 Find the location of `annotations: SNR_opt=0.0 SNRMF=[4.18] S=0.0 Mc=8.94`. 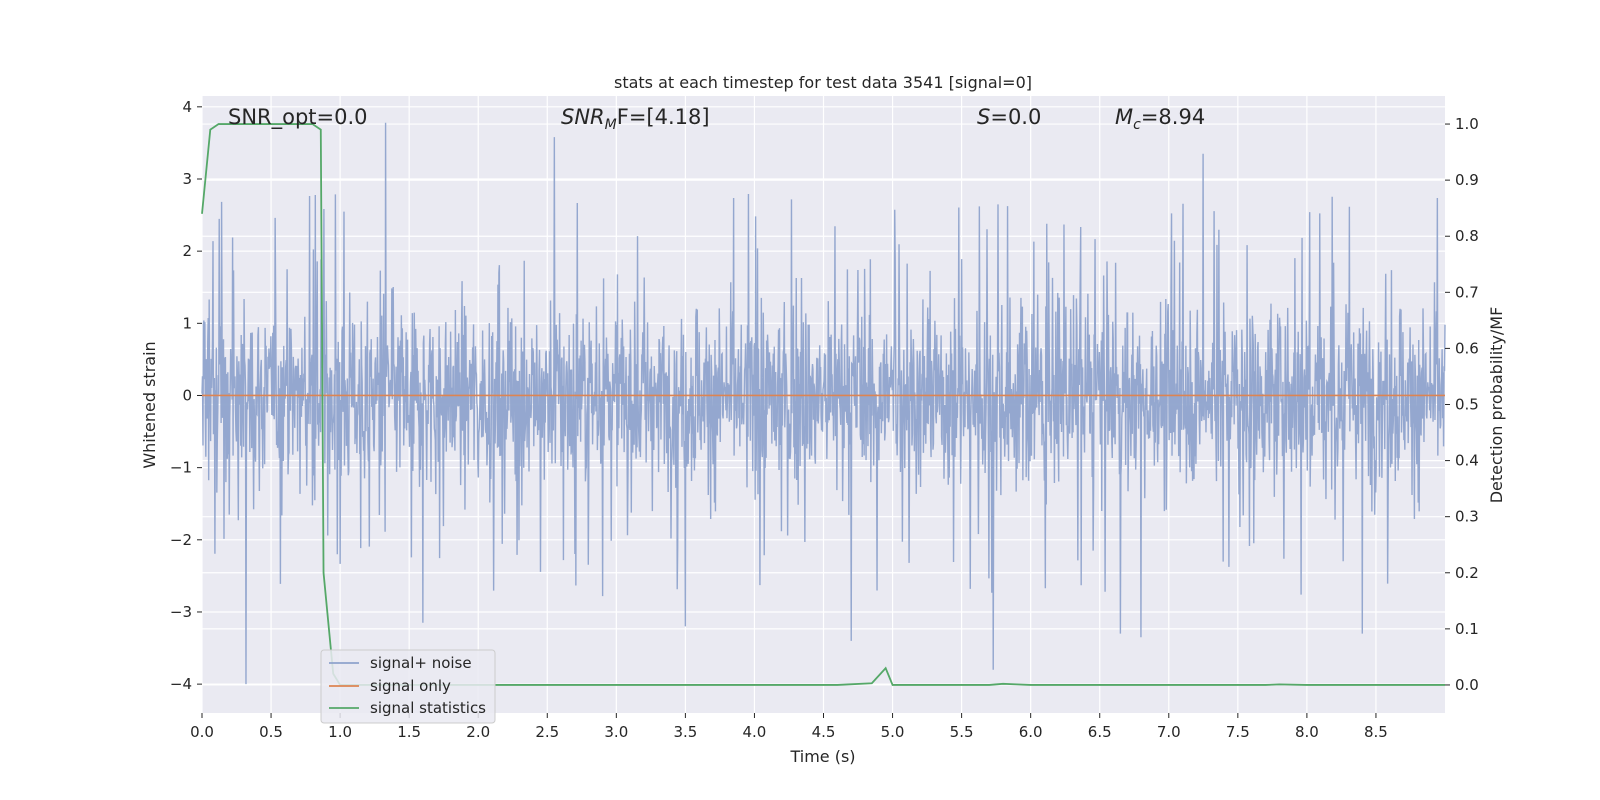

annotations: SNR_opt=0.0 SNRMF=[4.18] S=0.0 Mc=8.94 is located at coordinates (716, 119).